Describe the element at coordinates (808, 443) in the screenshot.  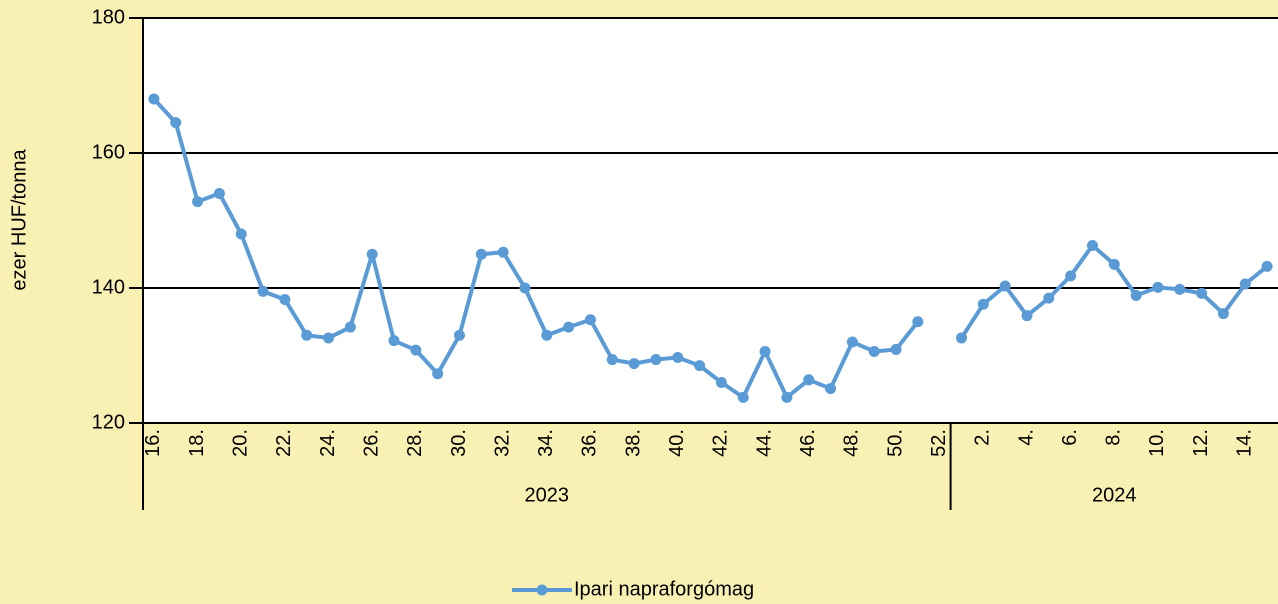
I see `x-tick-label: 46.` at that location.